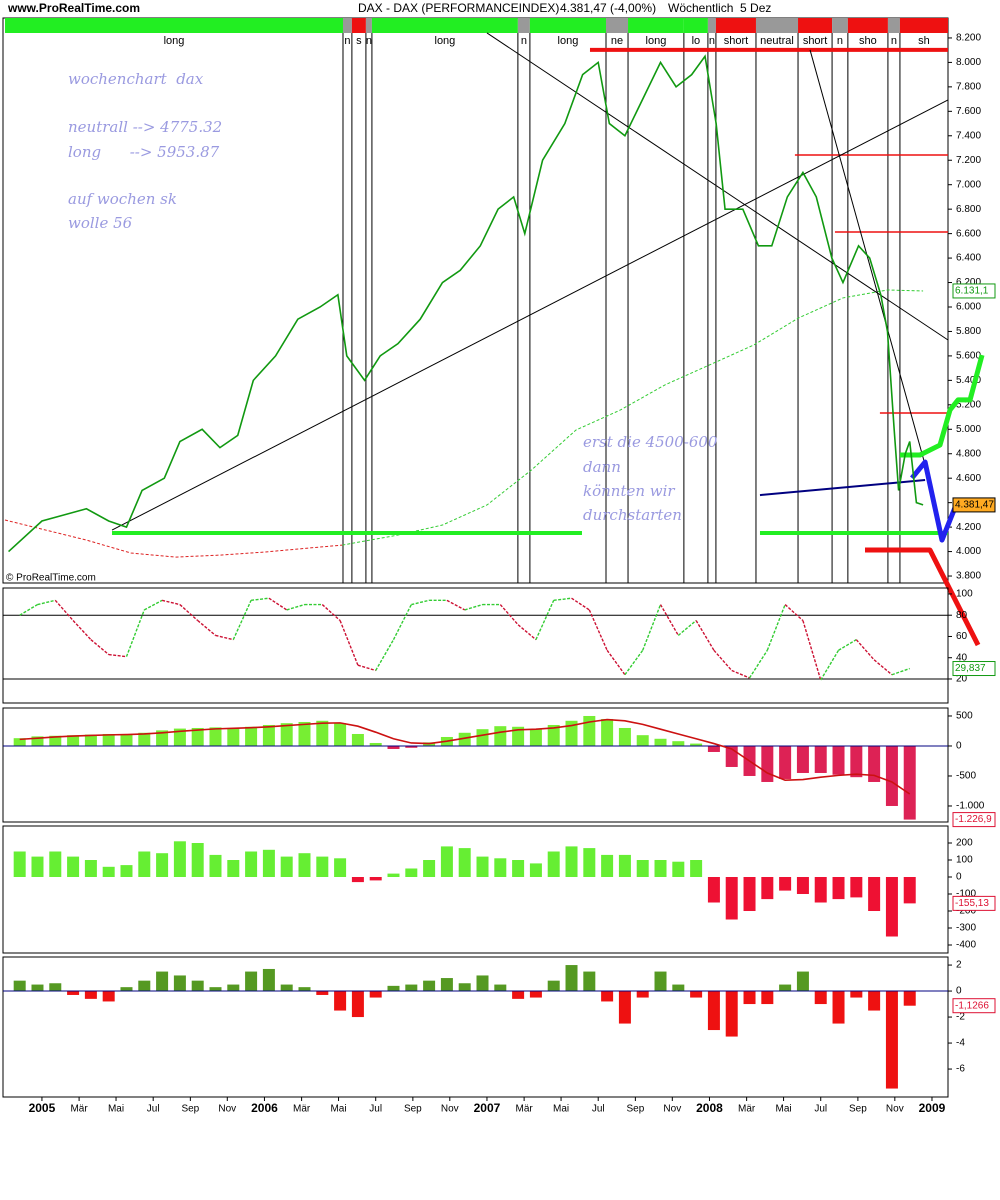 Image resolution: width=1000 pixels, height=1200 pixels. What do you see at coordinates (964, 843) in the screenshot?
I see `y-tick-label: 200` at bounding box center [964, 843].